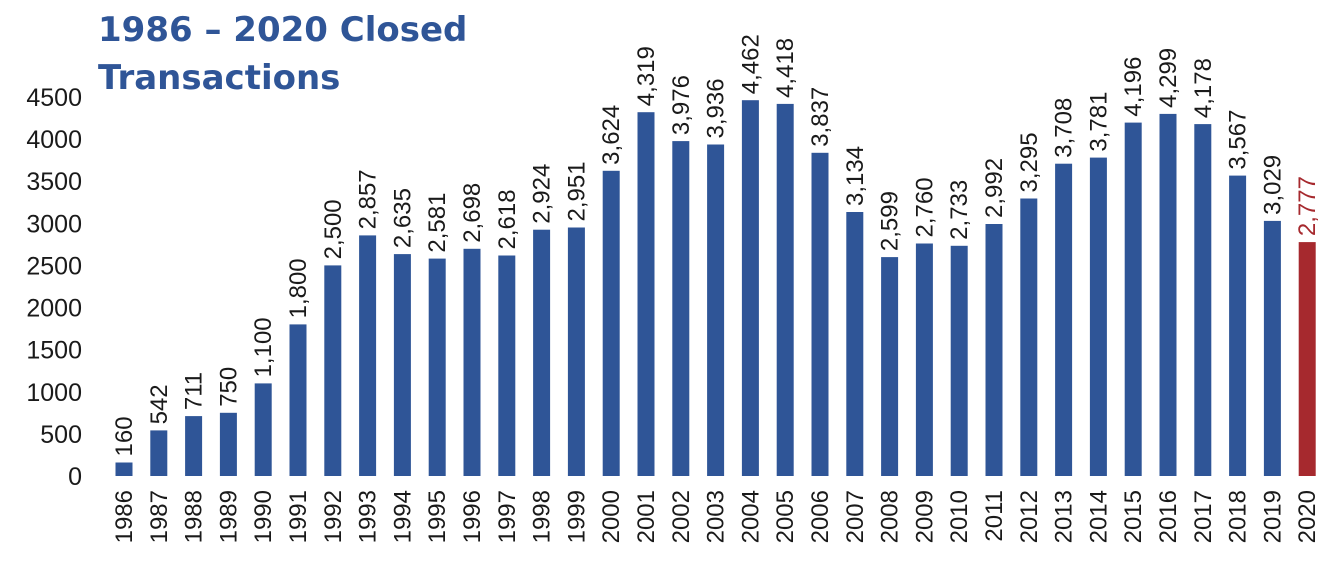  What do you see at coordinates (333, 516) in the screenshot?
I see `x-tick-label-1992: 1992` at bounding box center [333, 516].